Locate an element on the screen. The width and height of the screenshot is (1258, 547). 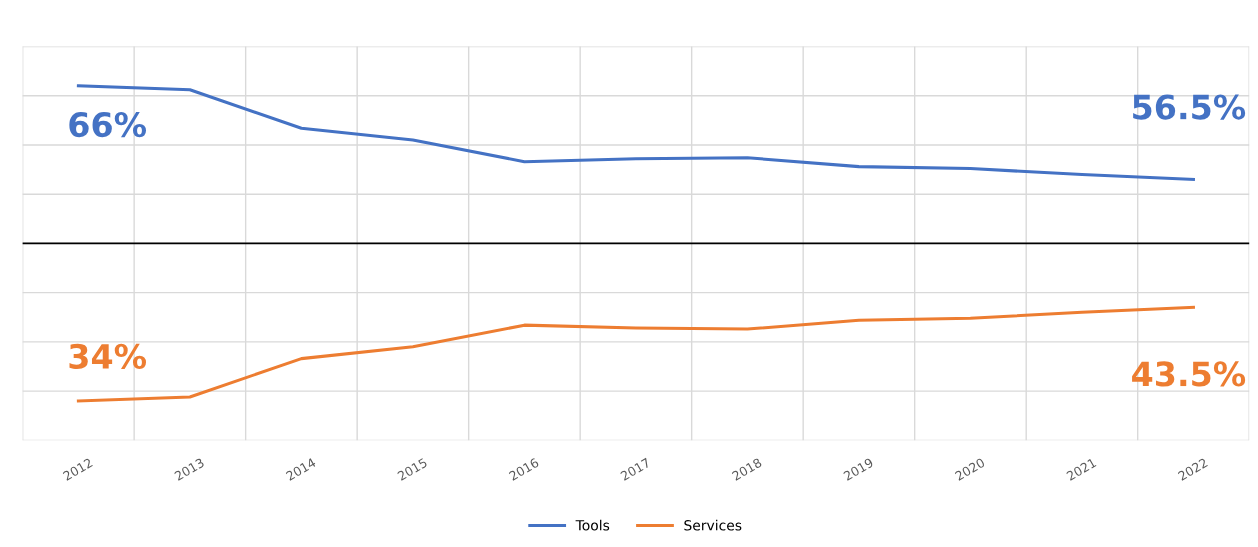
data-label: 56.5% is located at coordinates (1189, 107).